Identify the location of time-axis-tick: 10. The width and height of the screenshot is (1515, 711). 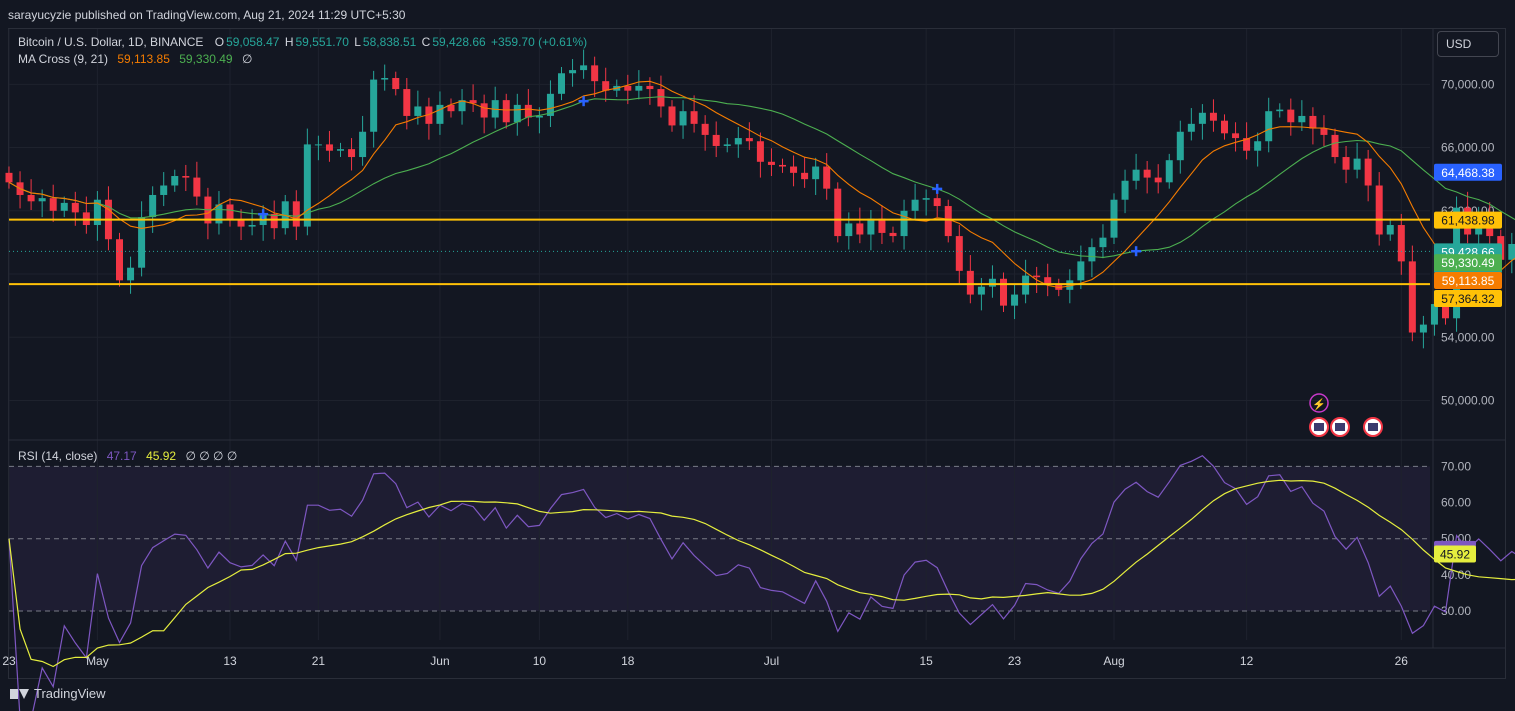
(540, 661).